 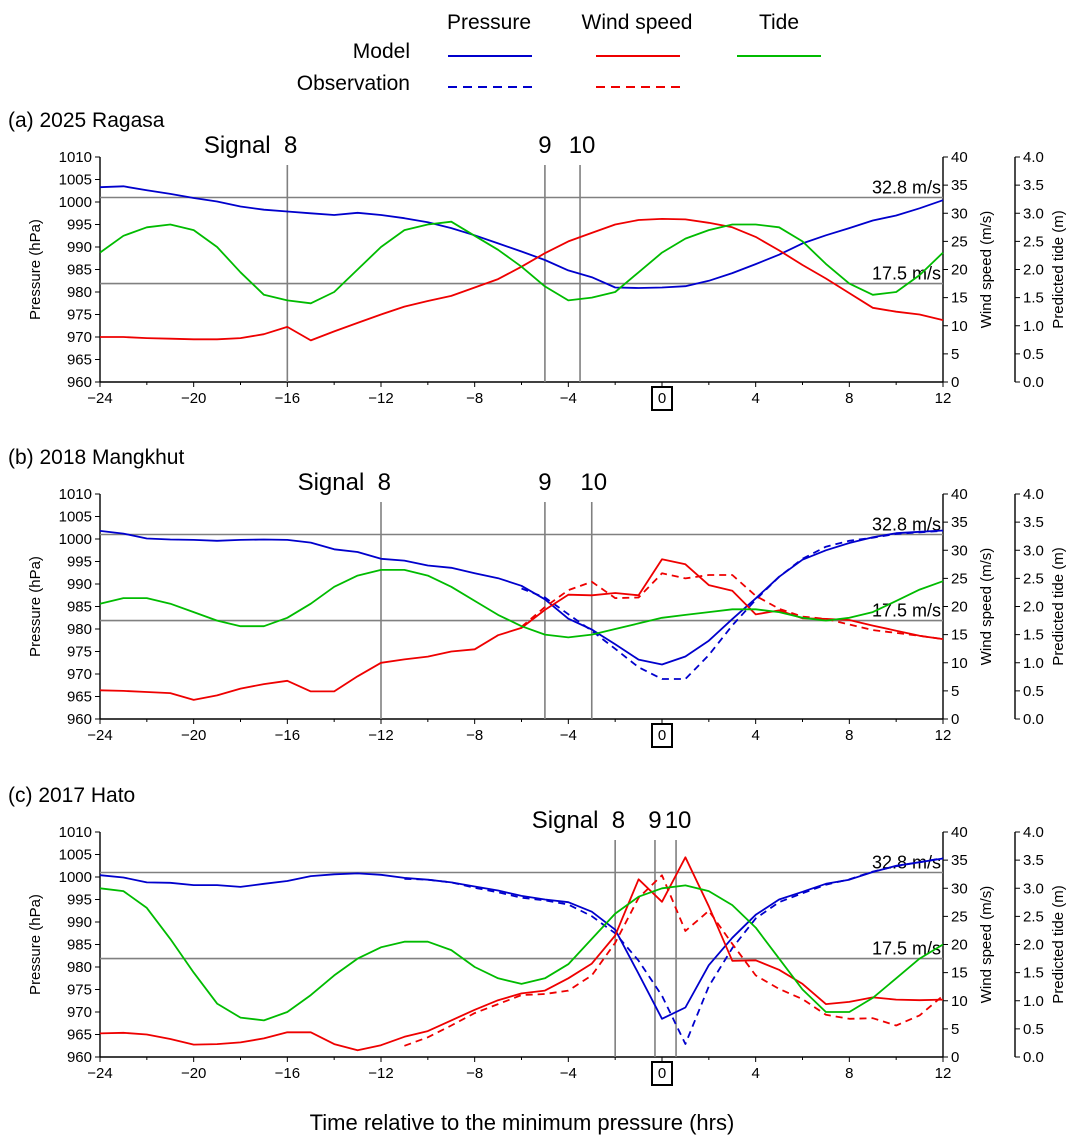 What do you see at coordinates (959, 663) in the screenshot?
I see `wind-tick-label: 10` at bounding box center [959, 663].